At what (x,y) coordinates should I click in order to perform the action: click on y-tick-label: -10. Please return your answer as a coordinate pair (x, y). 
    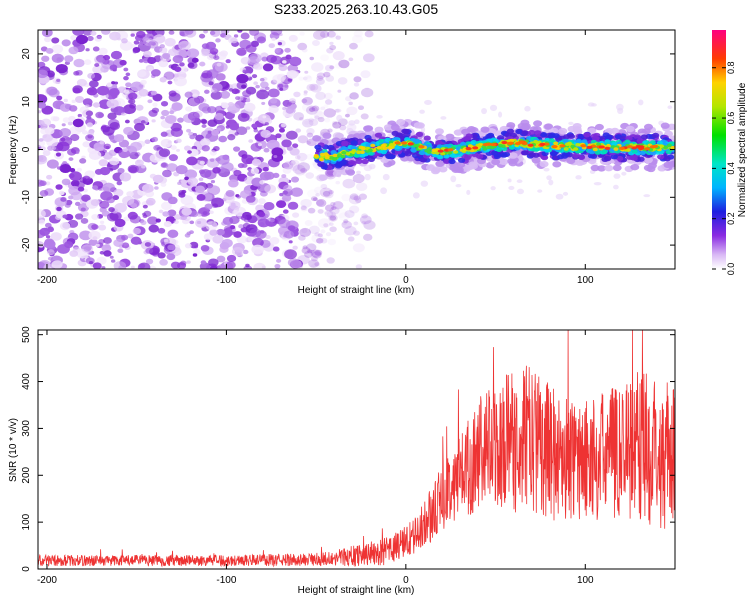
    Looking at the image, I should click on (26, 197).